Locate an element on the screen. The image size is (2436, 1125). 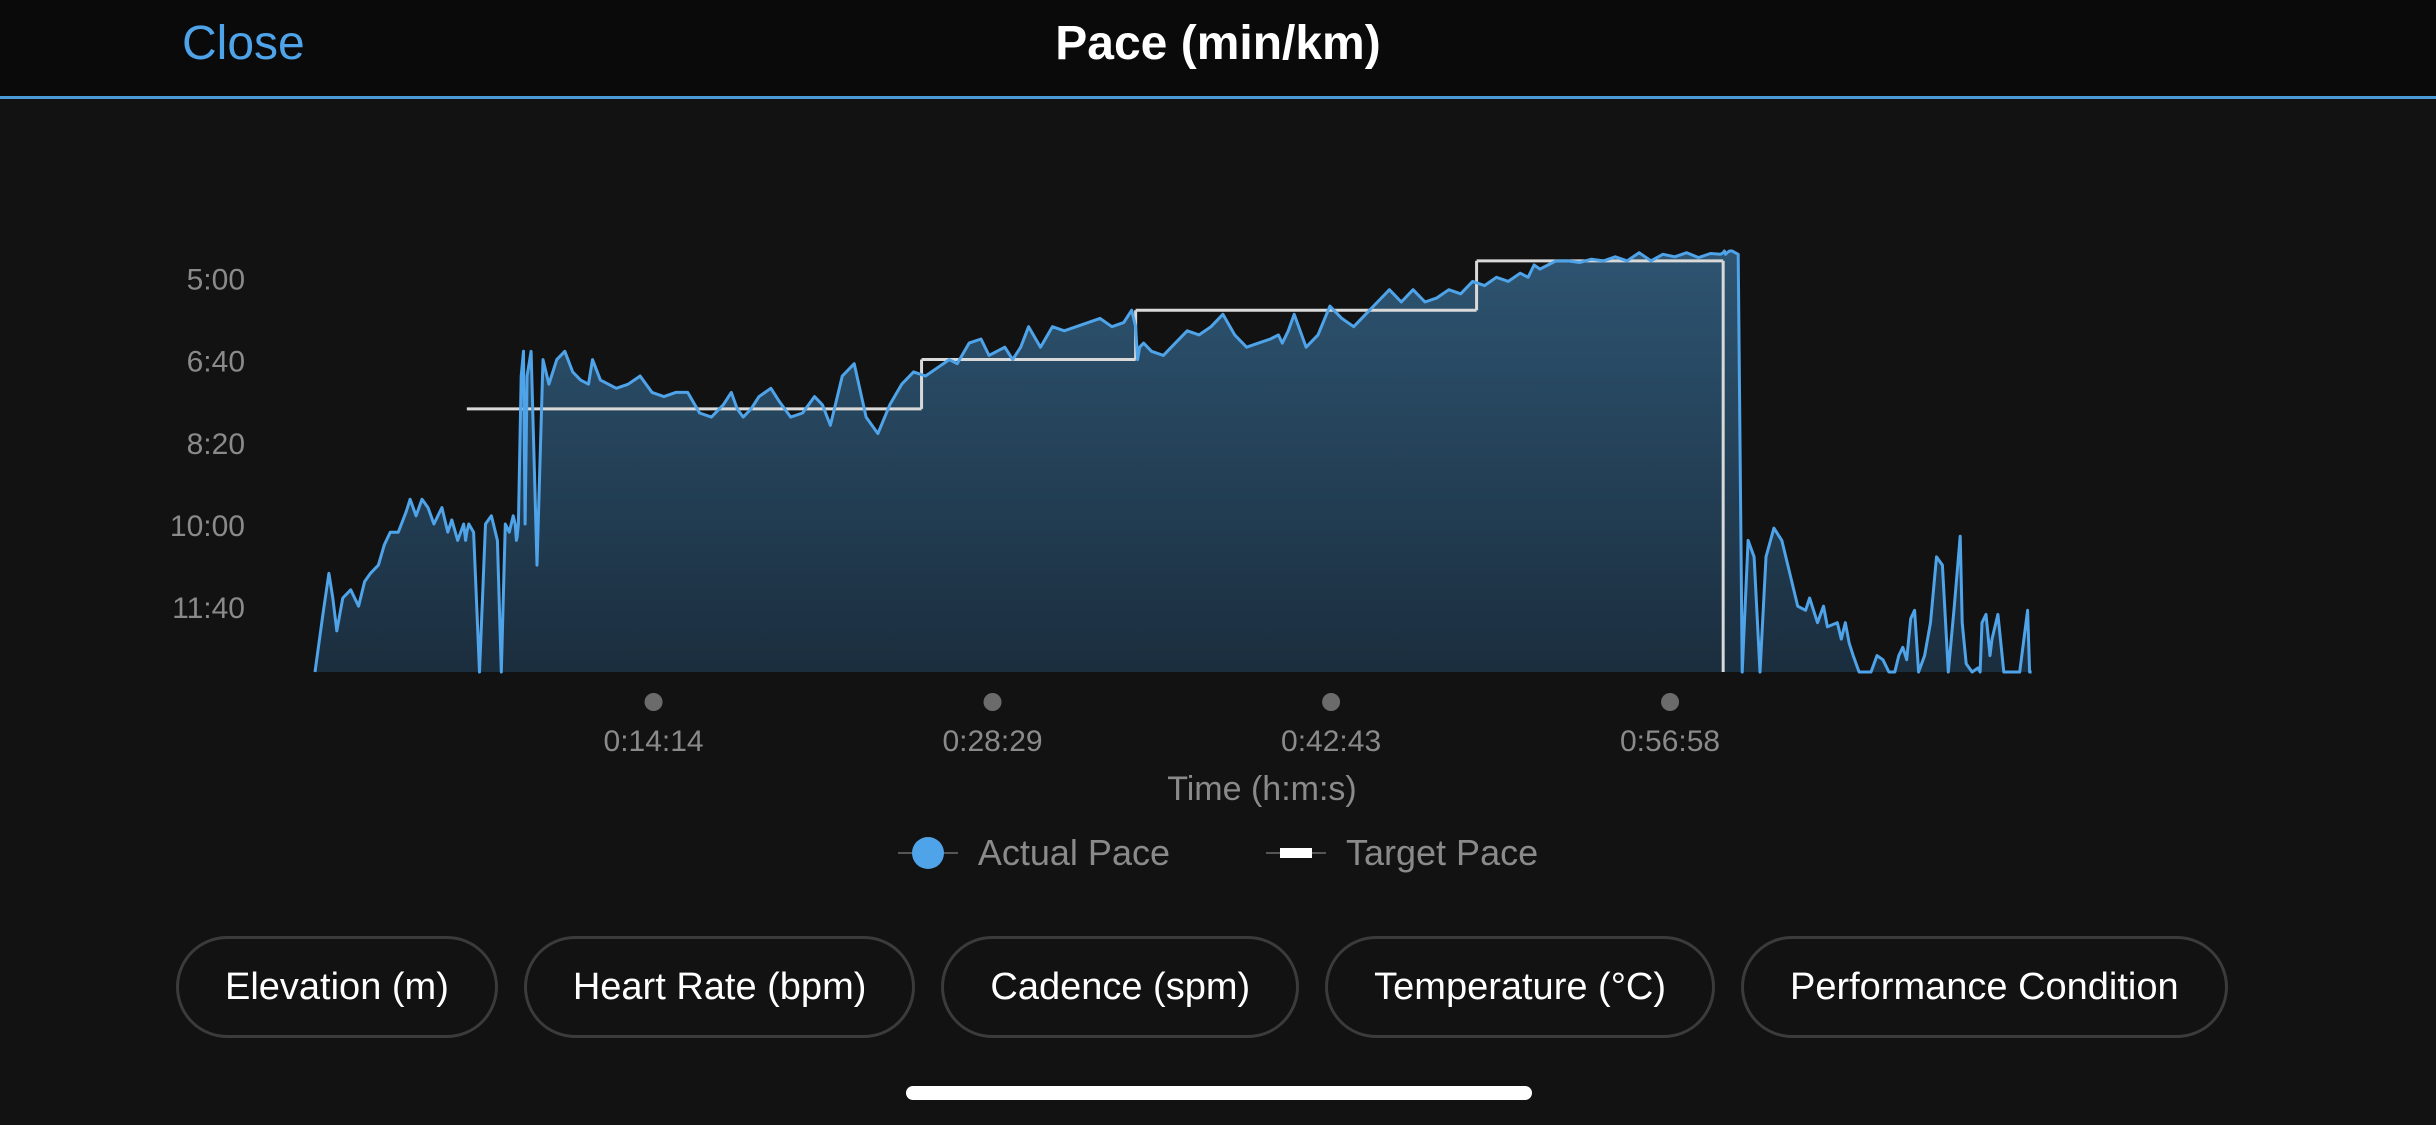
legend-actual-label: Actual Pace is located at coordinates (1073, 852).